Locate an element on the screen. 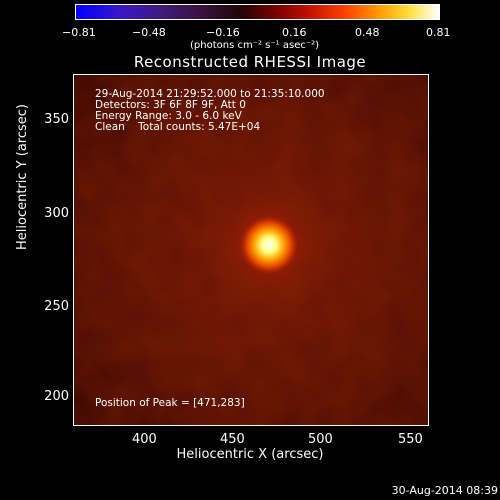 This screenshot has width=500, height=500. y-tick: 250 is located at coordinates (56, 306).